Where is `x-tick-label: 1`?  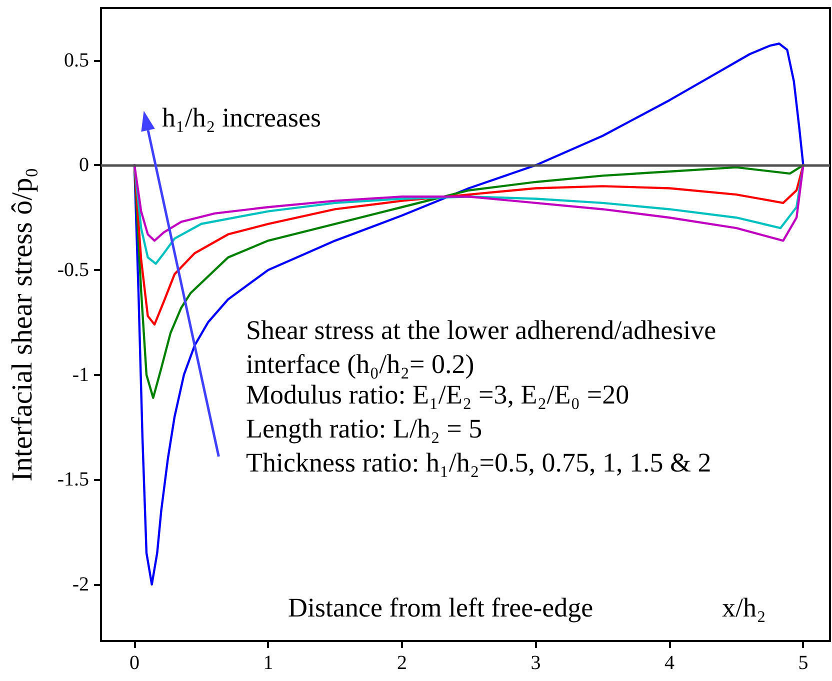 x-tick-label: 1 is located at coordinates (268, 663).